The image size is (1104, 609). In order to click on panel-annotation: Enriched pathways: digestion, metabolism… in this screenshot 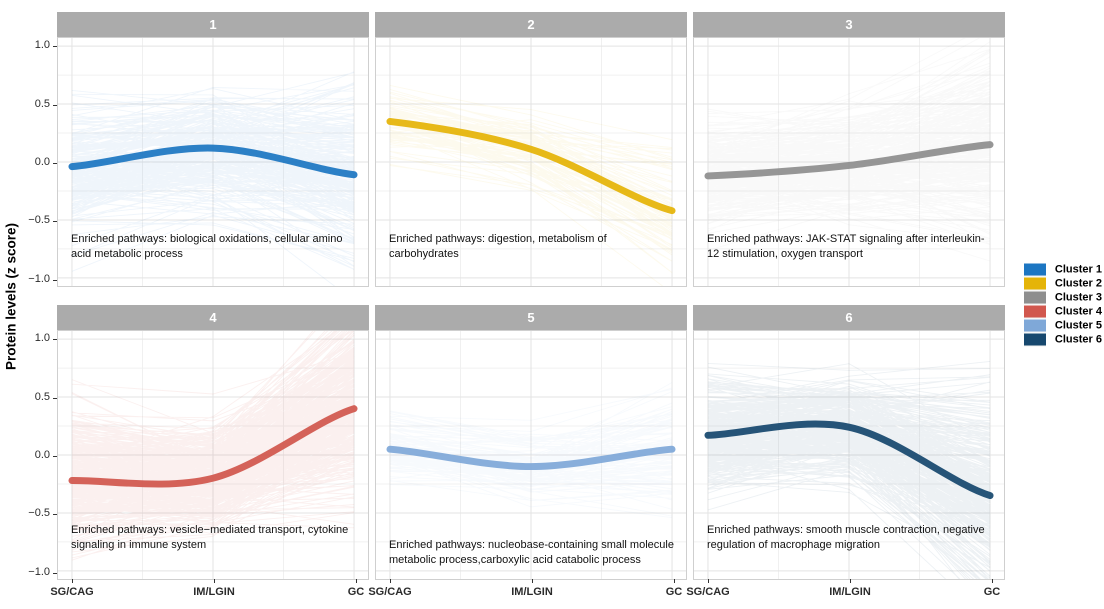, I will do `click(498, 246)`.